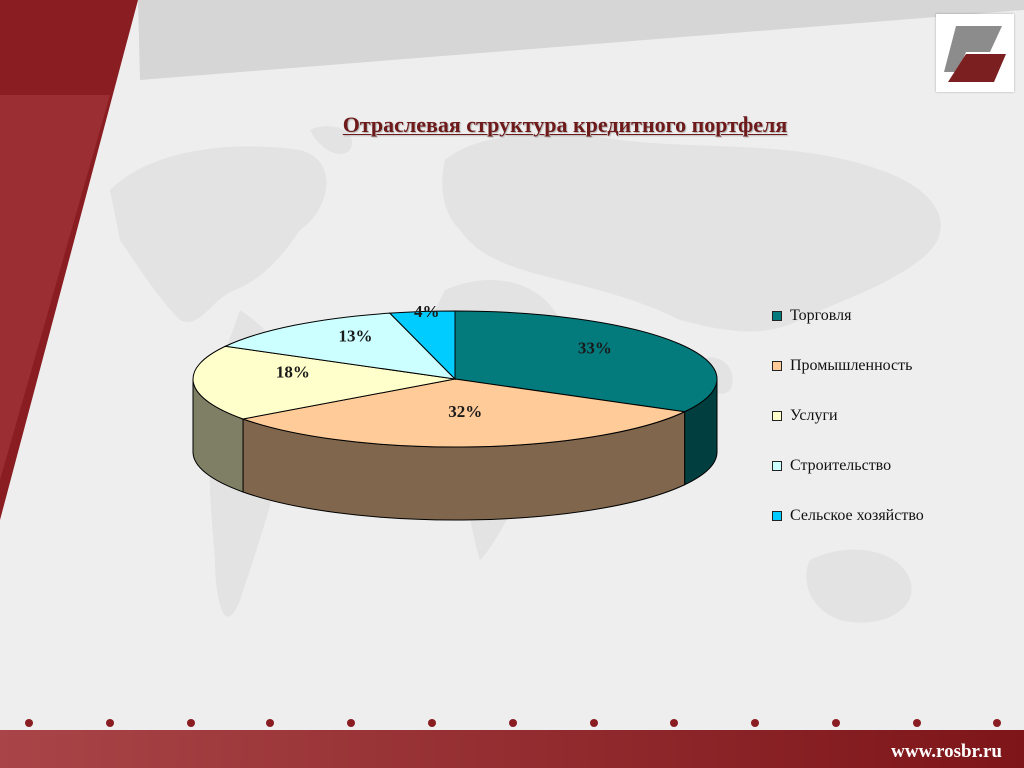 Image resolution: width=1024 pixels, height=768 pixels. I want to click on pie-data-label-2: 32%, so click(465, 411).